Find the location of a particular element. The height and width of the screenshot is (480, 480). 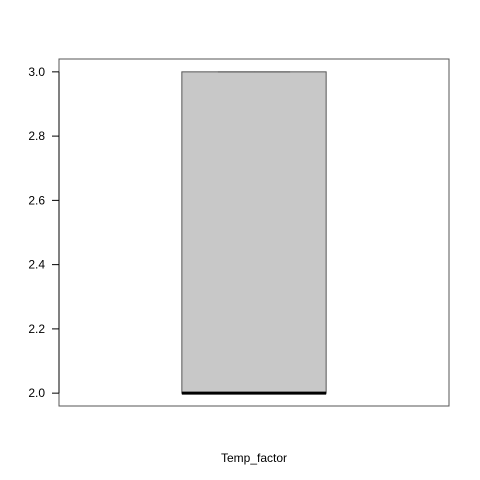

y-tick-label: 3.0 is located at coordinates (36, 72).